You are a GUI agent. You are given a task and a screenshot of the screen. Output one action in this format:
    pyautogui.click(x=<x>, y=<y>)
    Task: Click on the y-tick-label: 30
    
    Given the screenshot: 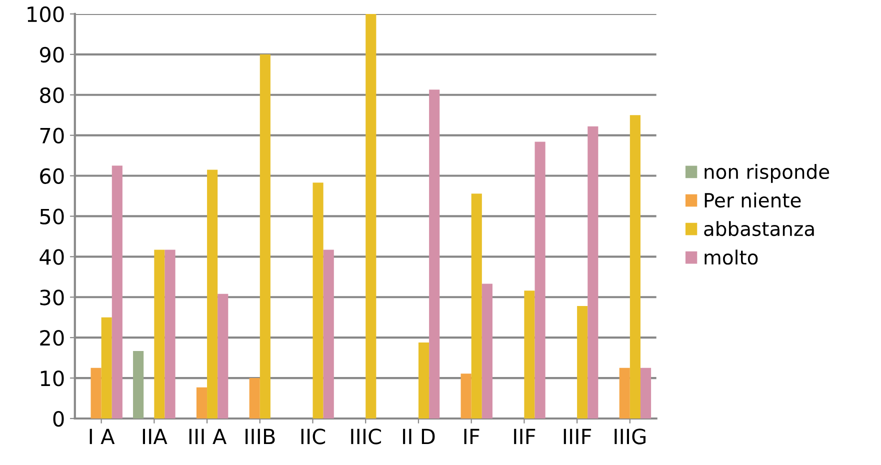 What is the action you would take?
    pyautogui.click(x=52, y=298)
    